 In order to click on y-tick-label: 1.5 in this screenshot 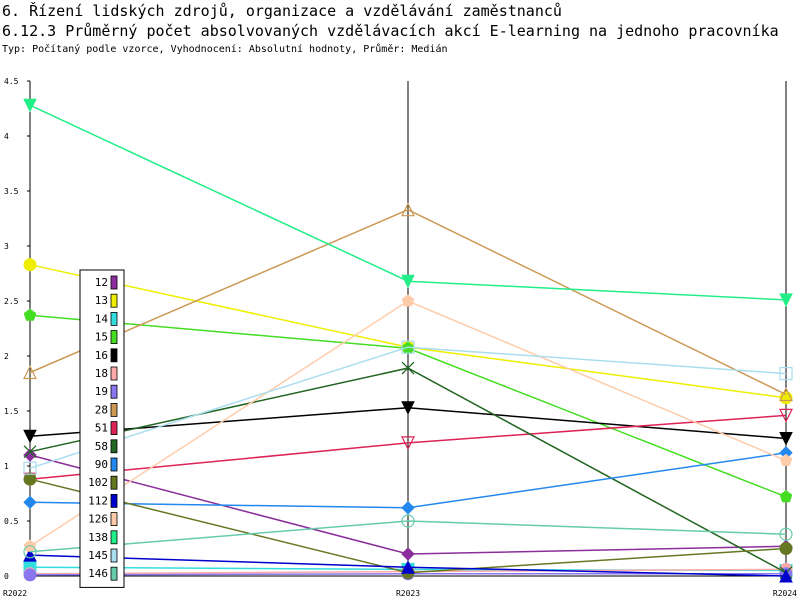, I will do `click(11, 411)`.